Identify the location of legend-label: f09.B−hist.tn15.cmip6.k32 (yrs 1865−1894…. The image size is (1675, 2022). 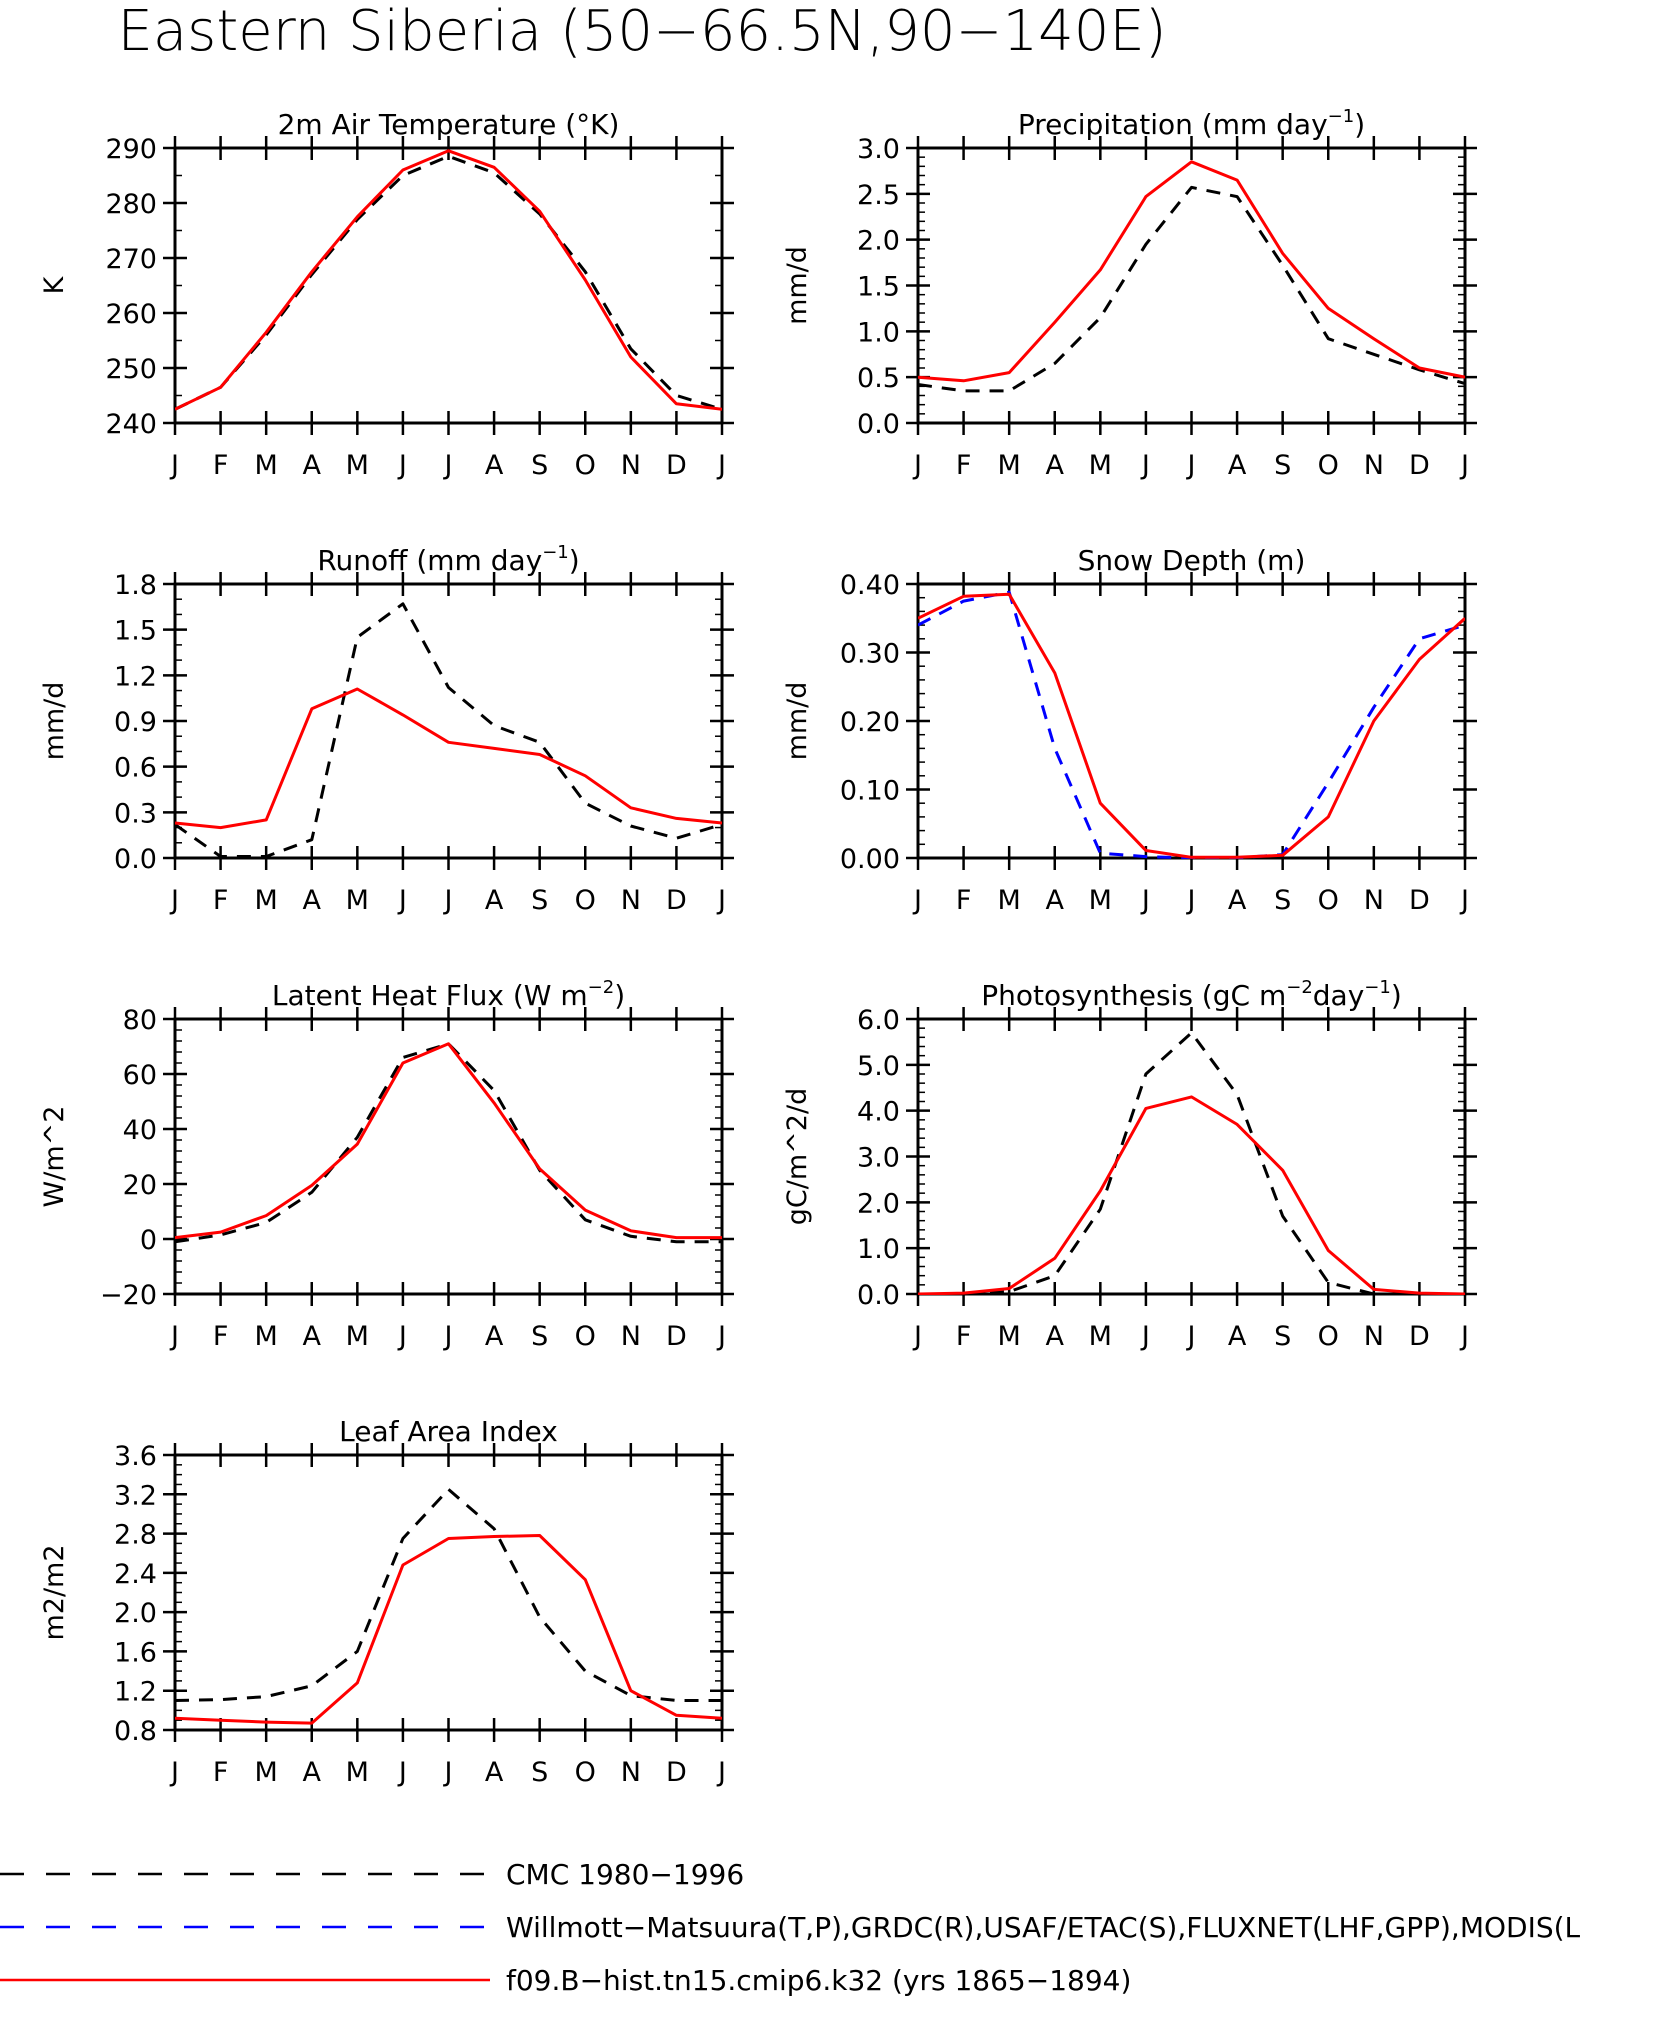
(818, 1980).